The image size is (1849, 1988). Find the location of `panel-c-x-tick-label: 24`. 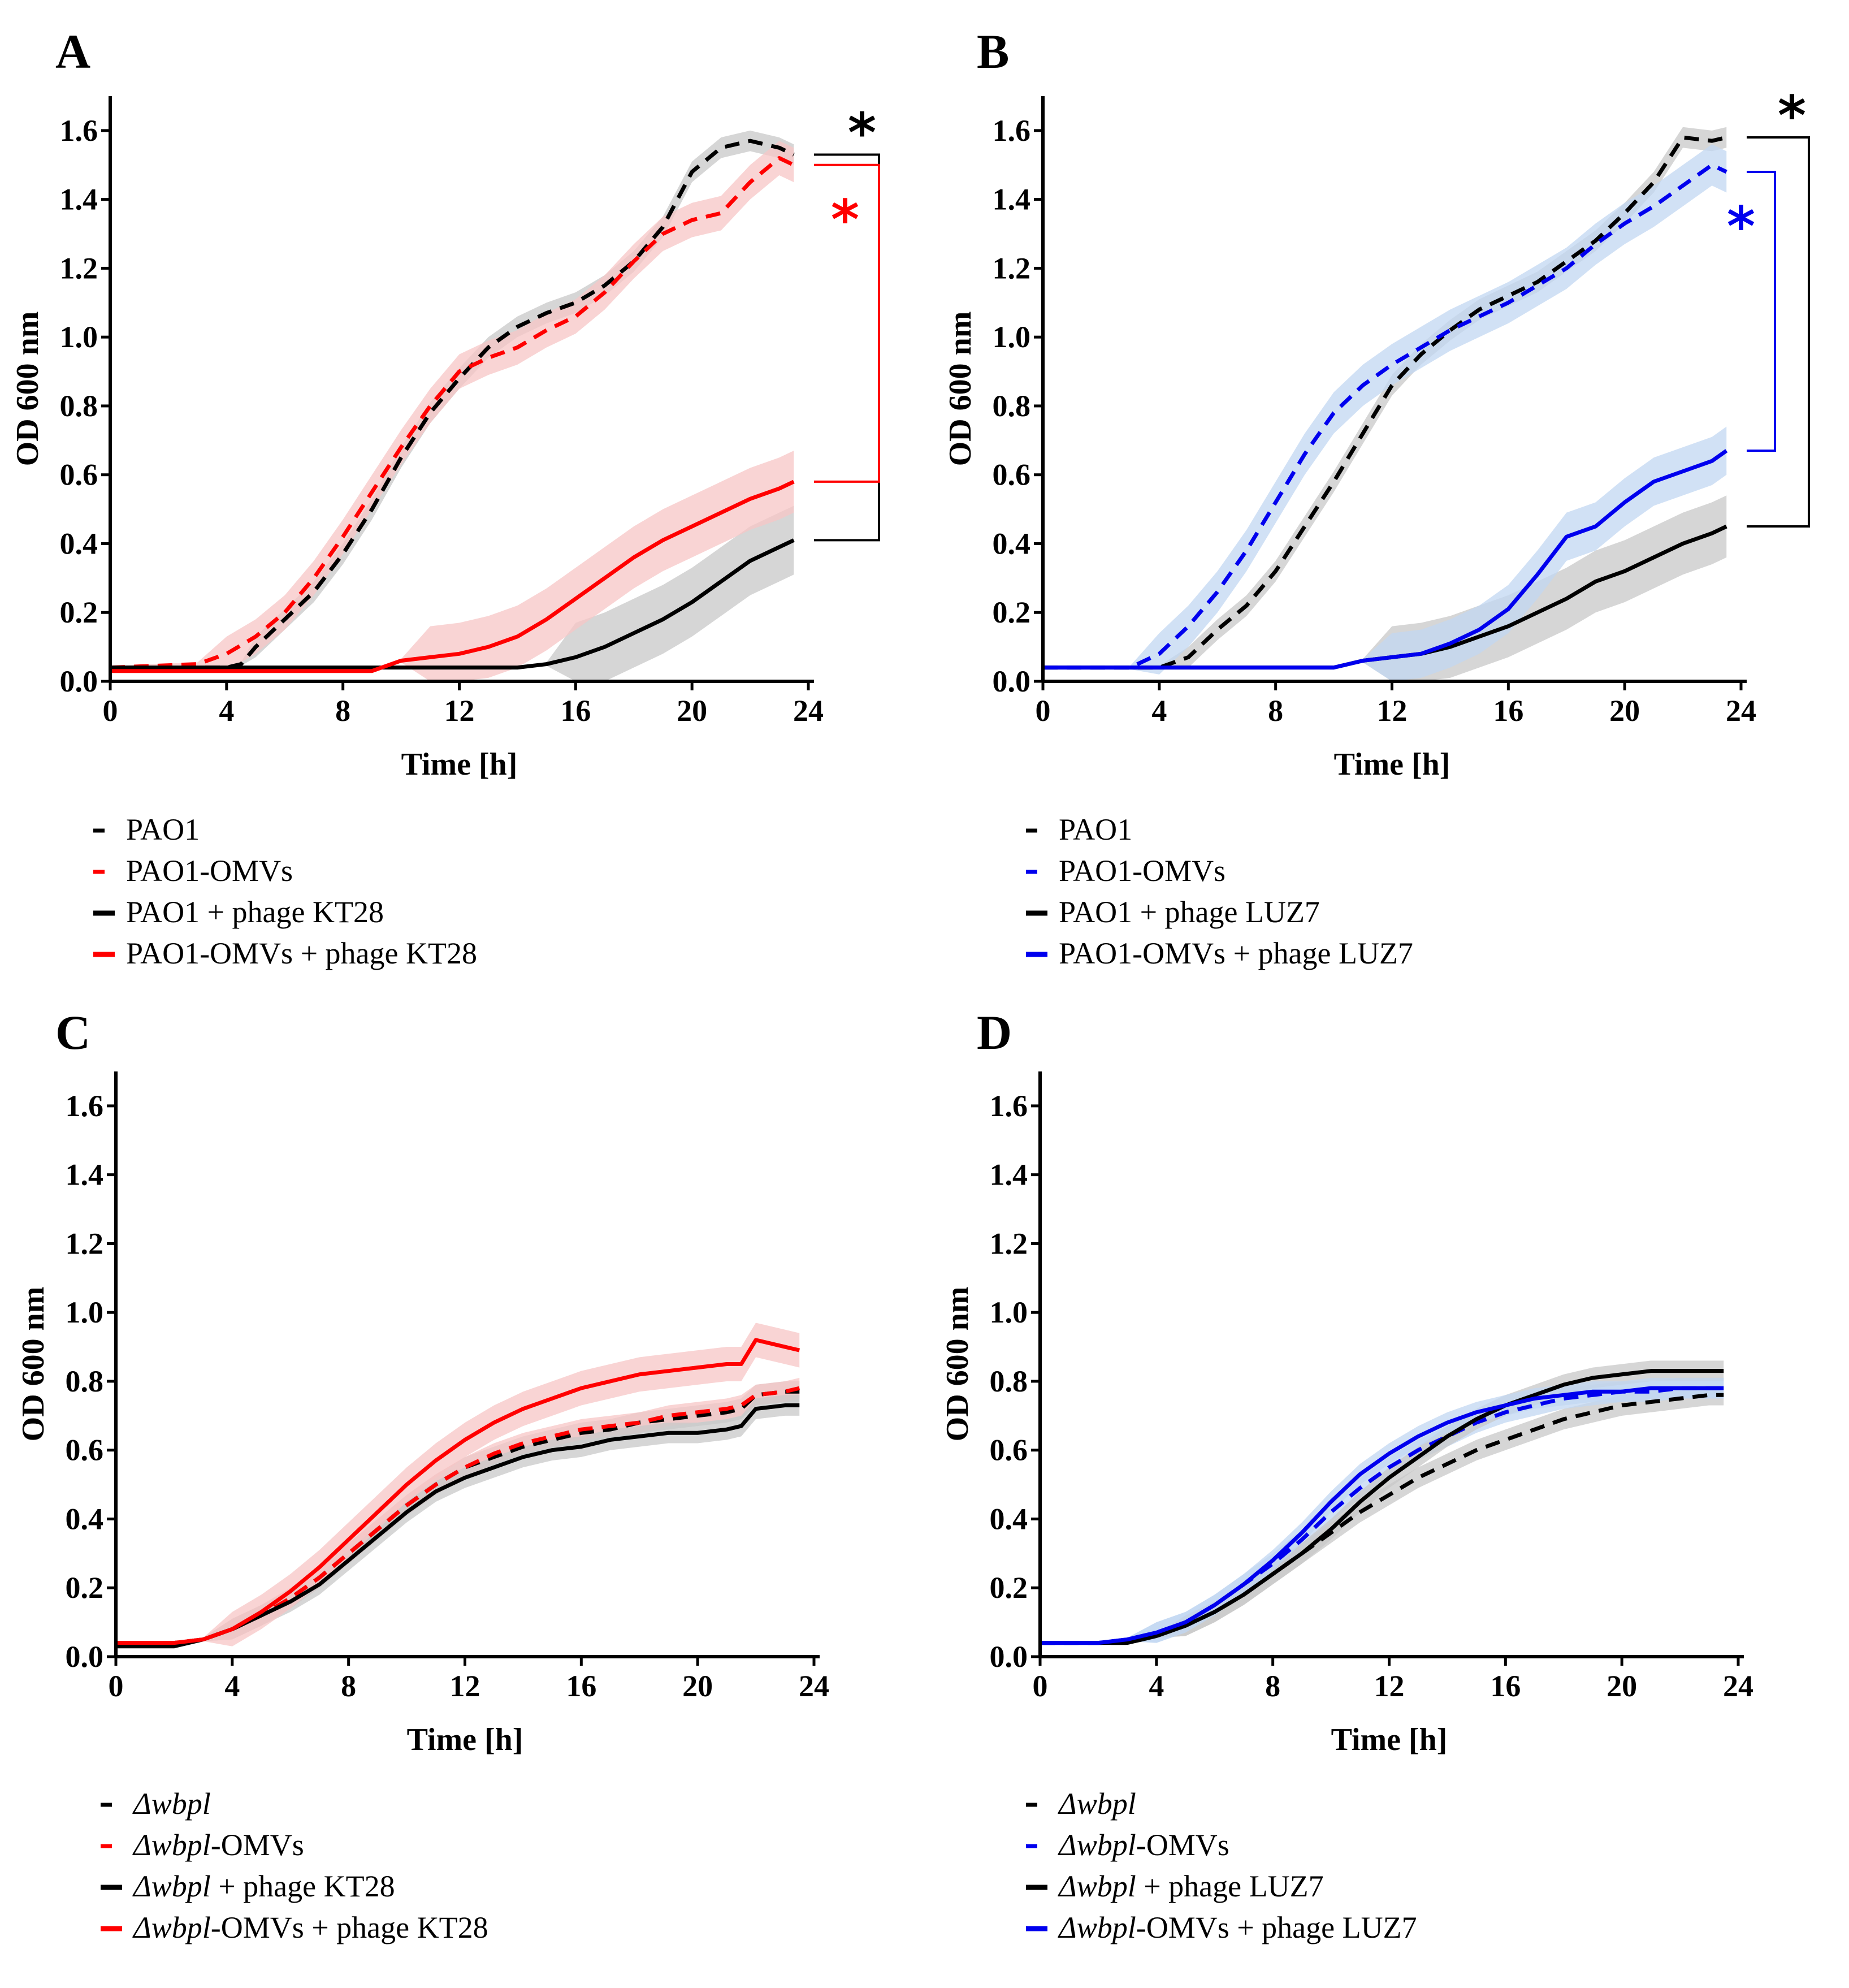

panel-c-x-tick-label: 24 is located at coordinates (814, 1686).